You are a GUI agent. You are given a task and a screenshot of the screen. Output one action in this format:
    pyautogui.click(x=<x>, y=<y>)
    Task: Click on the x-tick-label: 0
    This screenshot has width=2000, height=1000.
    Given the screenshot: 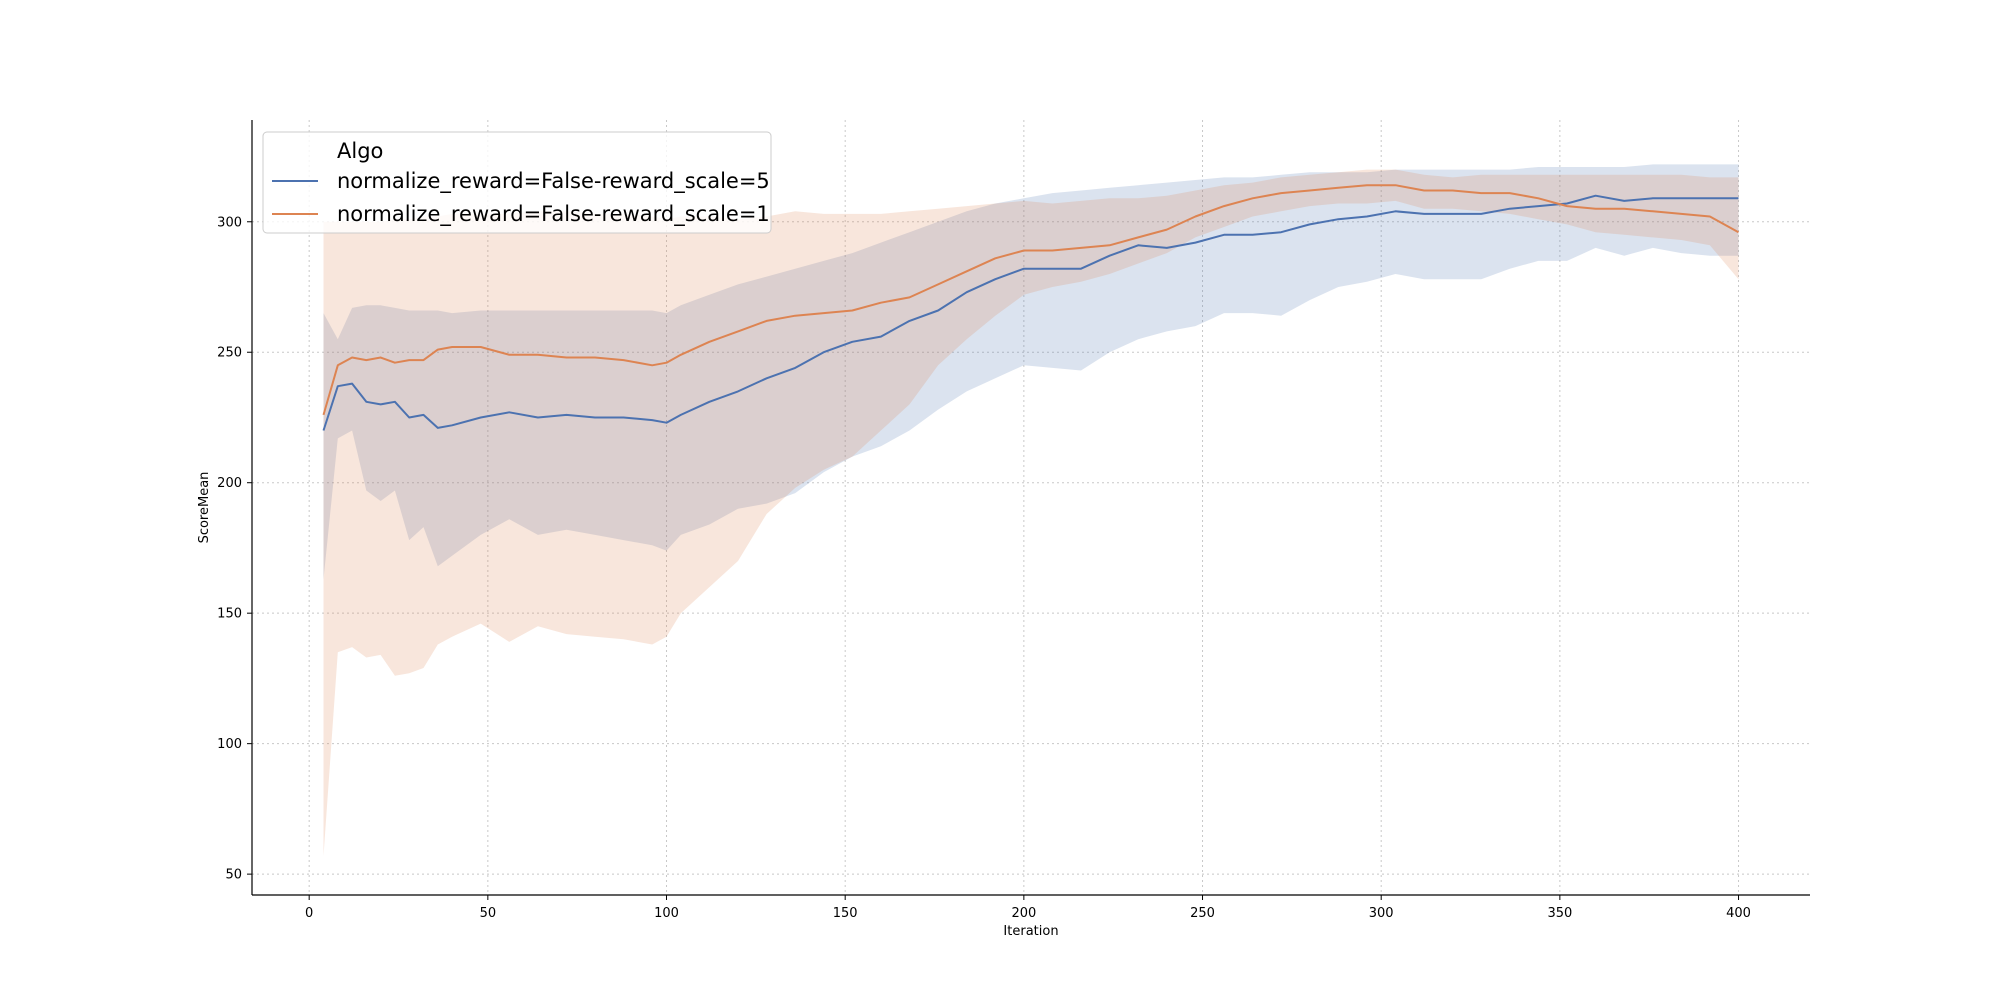 What is the action you would take?
    pyautogui.click(x=309, y=913)
    